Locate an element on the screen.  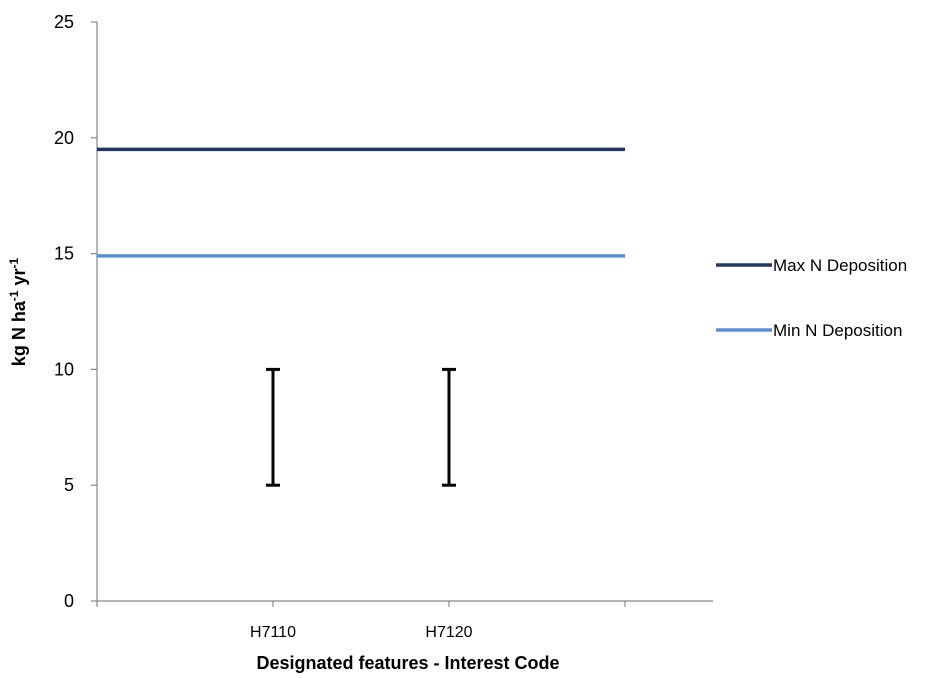
y-tick-label: 15 is located at coordinates (64, 254).